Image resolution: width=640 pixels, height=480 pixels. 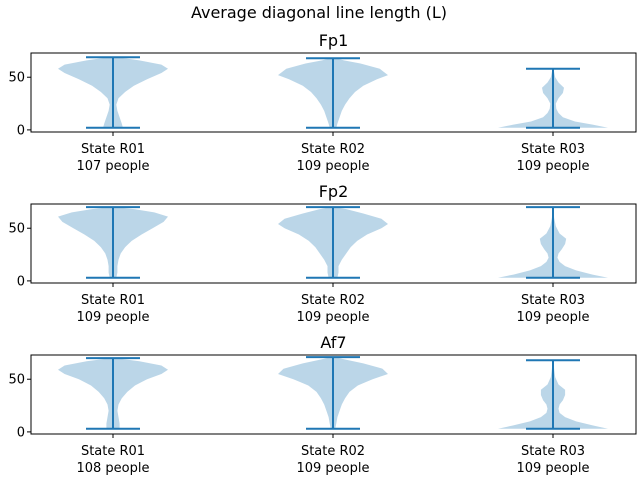 I want to click on x-tick-label-count: 107 people, so click(x=112, y=166).